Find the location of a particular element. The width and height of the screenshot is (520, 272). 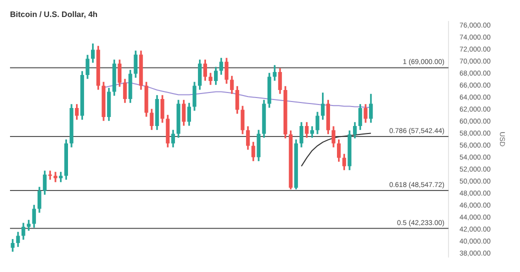

chart-title: Bitcoin / U.S. Dollar, 4h is located at coordinates (54, 15).